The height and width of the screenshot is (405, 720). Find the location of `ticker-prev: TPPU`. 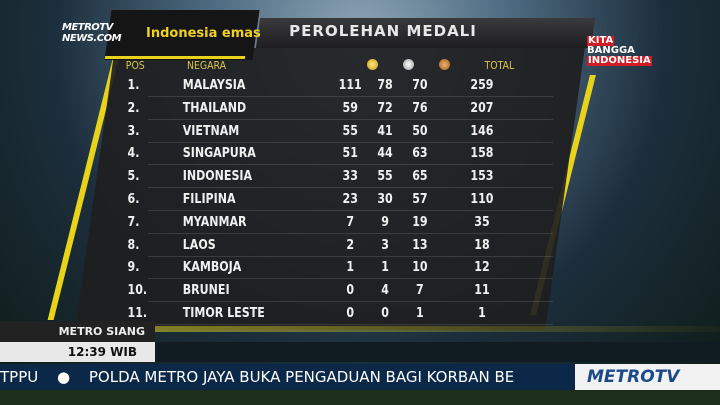

ticker-prev: TPPU is located at coordinates (19, 377).